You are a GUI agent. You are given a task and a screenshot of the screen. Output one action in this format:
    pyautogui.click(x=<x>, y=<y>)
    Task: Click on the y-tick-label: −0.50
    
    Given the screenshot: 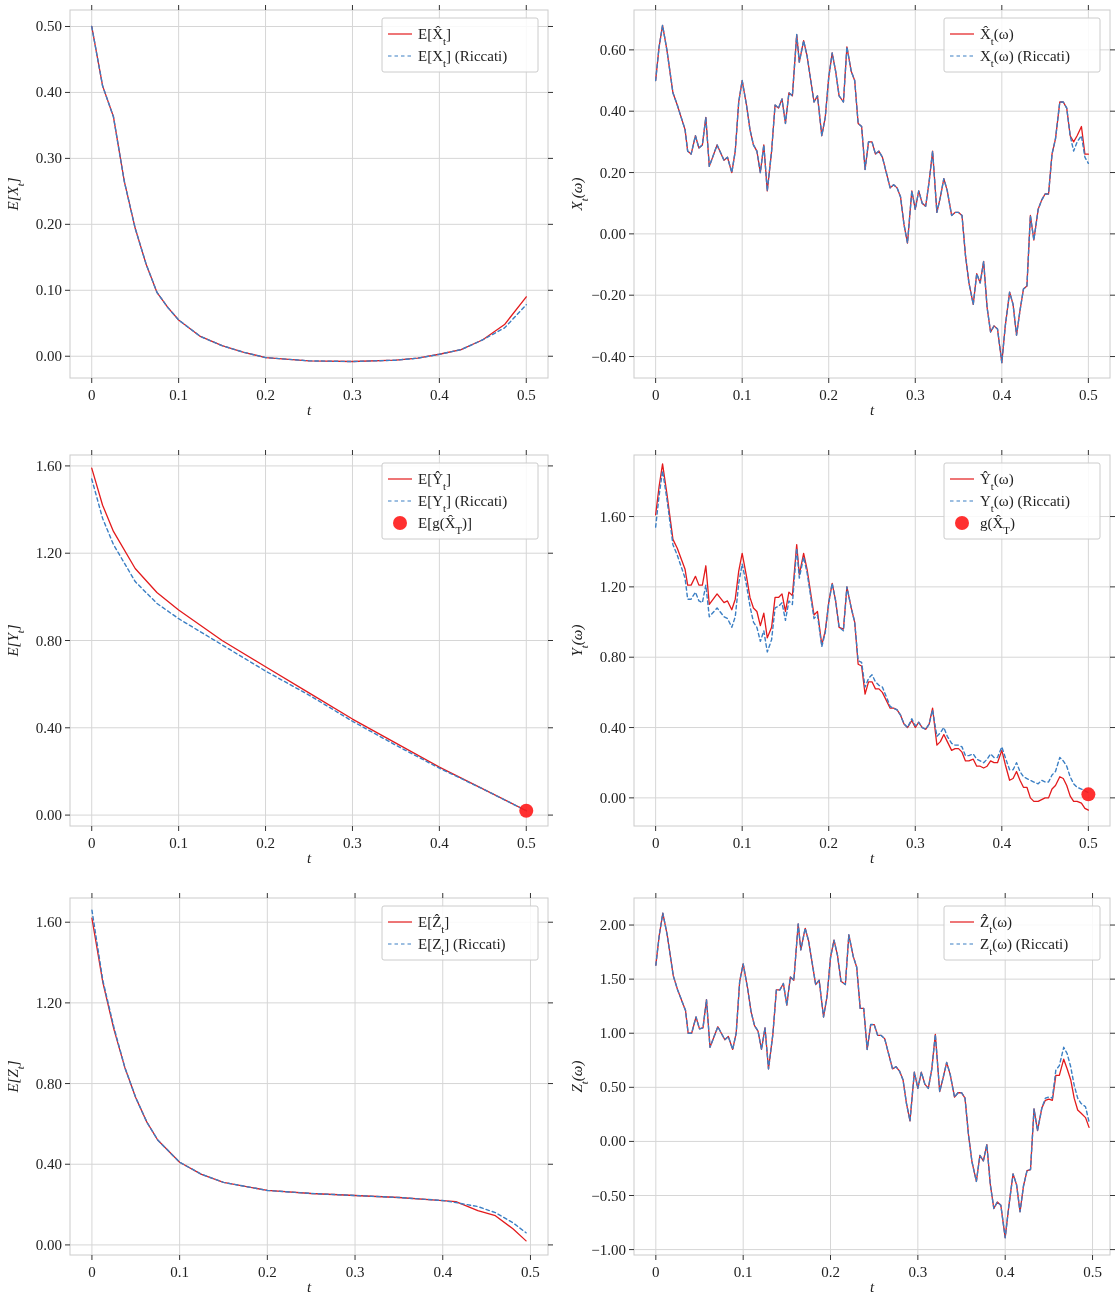 What is the action you would take?
    pyautogui.click(x=608, y=1195)
    